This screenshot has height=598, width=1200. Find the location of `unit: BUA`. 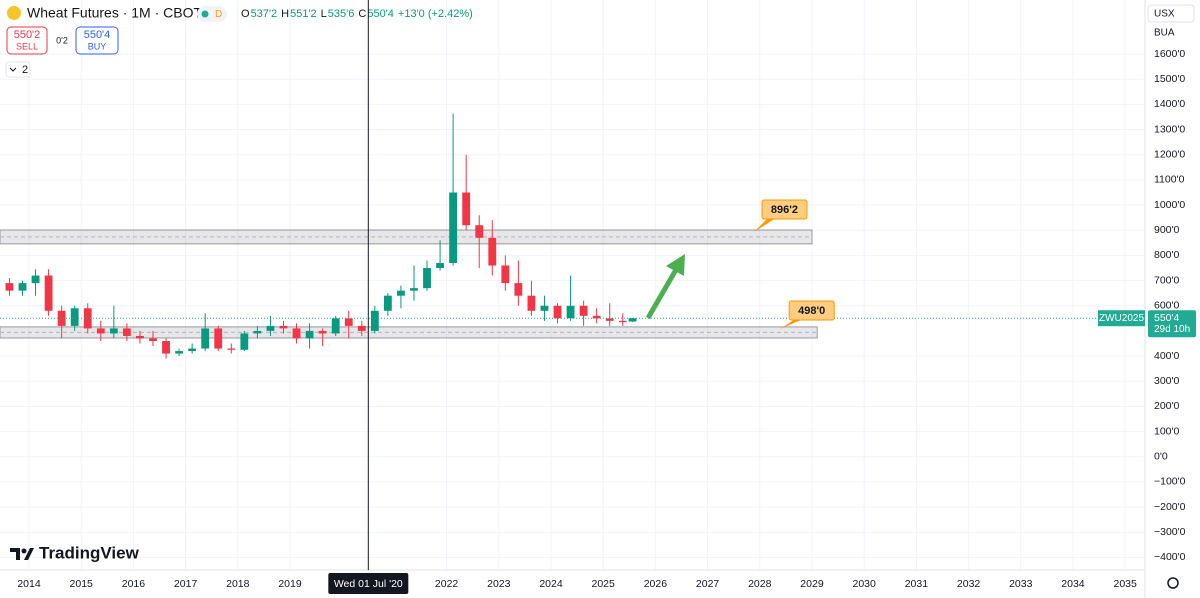

unit: BUA is located at coordinates (1164, 33).